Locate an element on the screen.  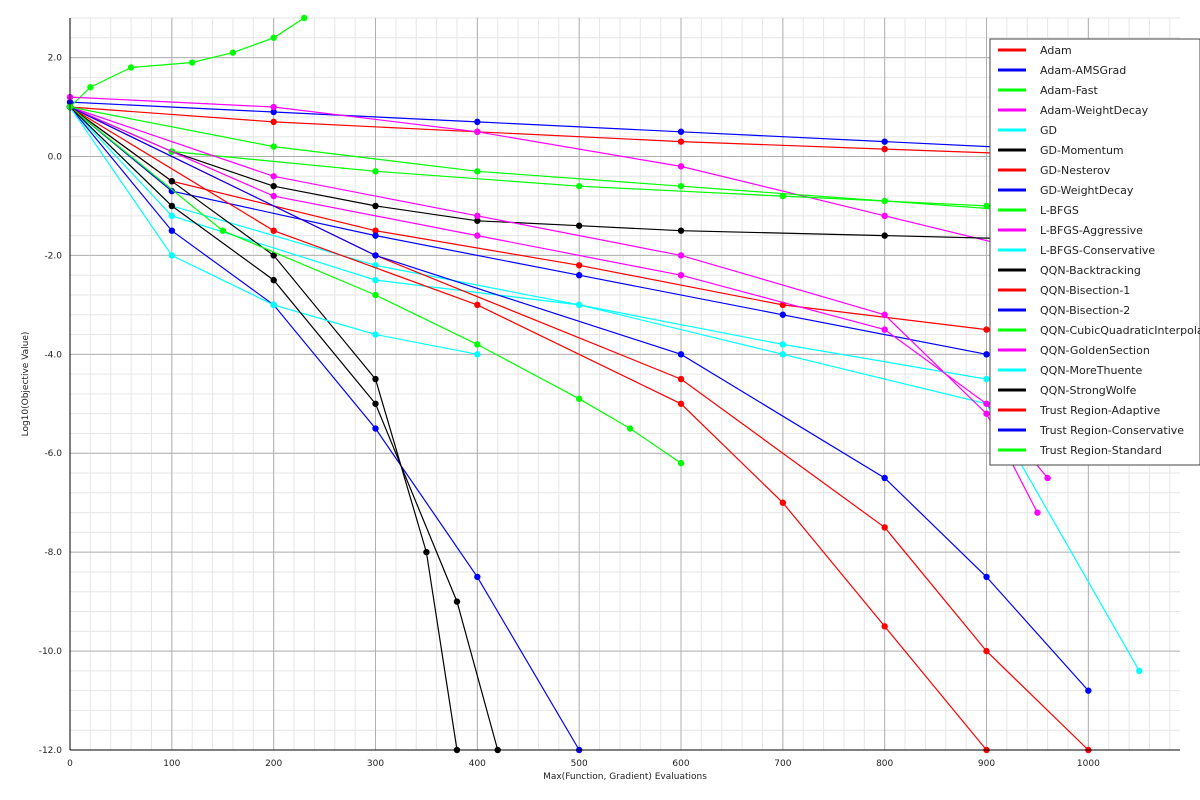
legend-label: Adam is located at coordinates (1056, 50).